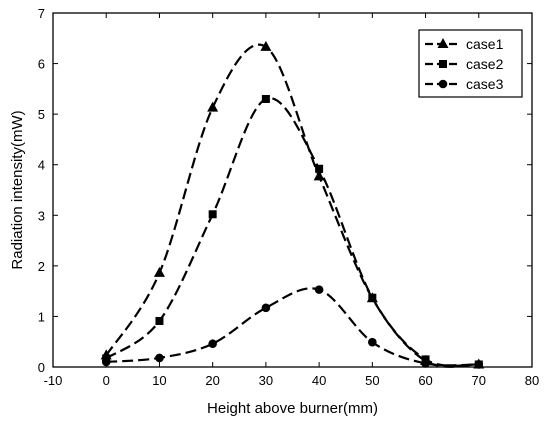  I want to click on x-tick-label: 0, so click(106, 380).